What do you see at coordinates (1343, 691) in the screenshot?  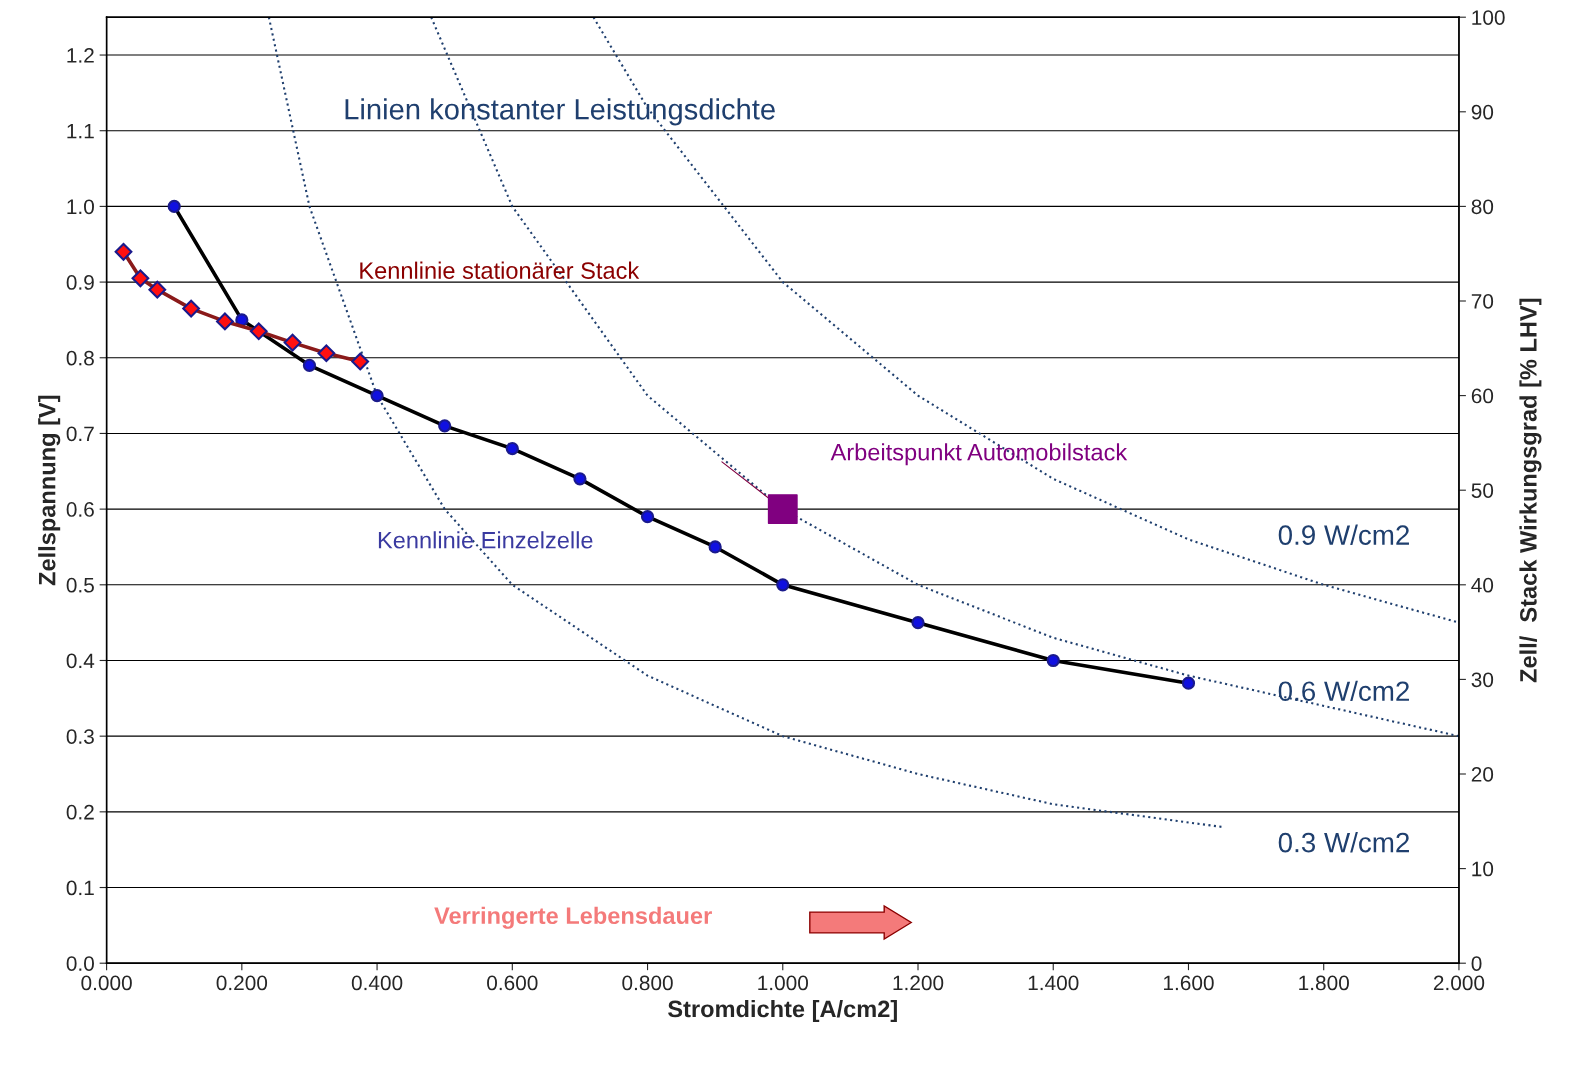 I see `annotation: 0.6 W/cm2` at bounding box center [1343, 691].